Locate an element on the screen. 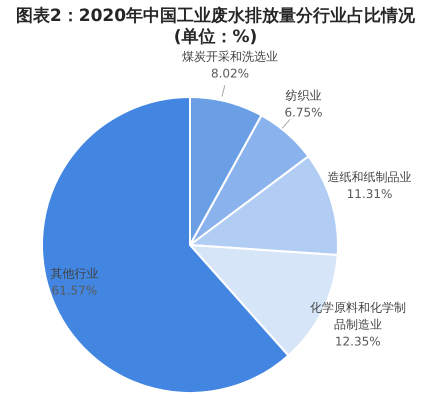 The width and height of the screenshot is (431, 416). data-label: 8.02% is located at coordinates (230, 73).